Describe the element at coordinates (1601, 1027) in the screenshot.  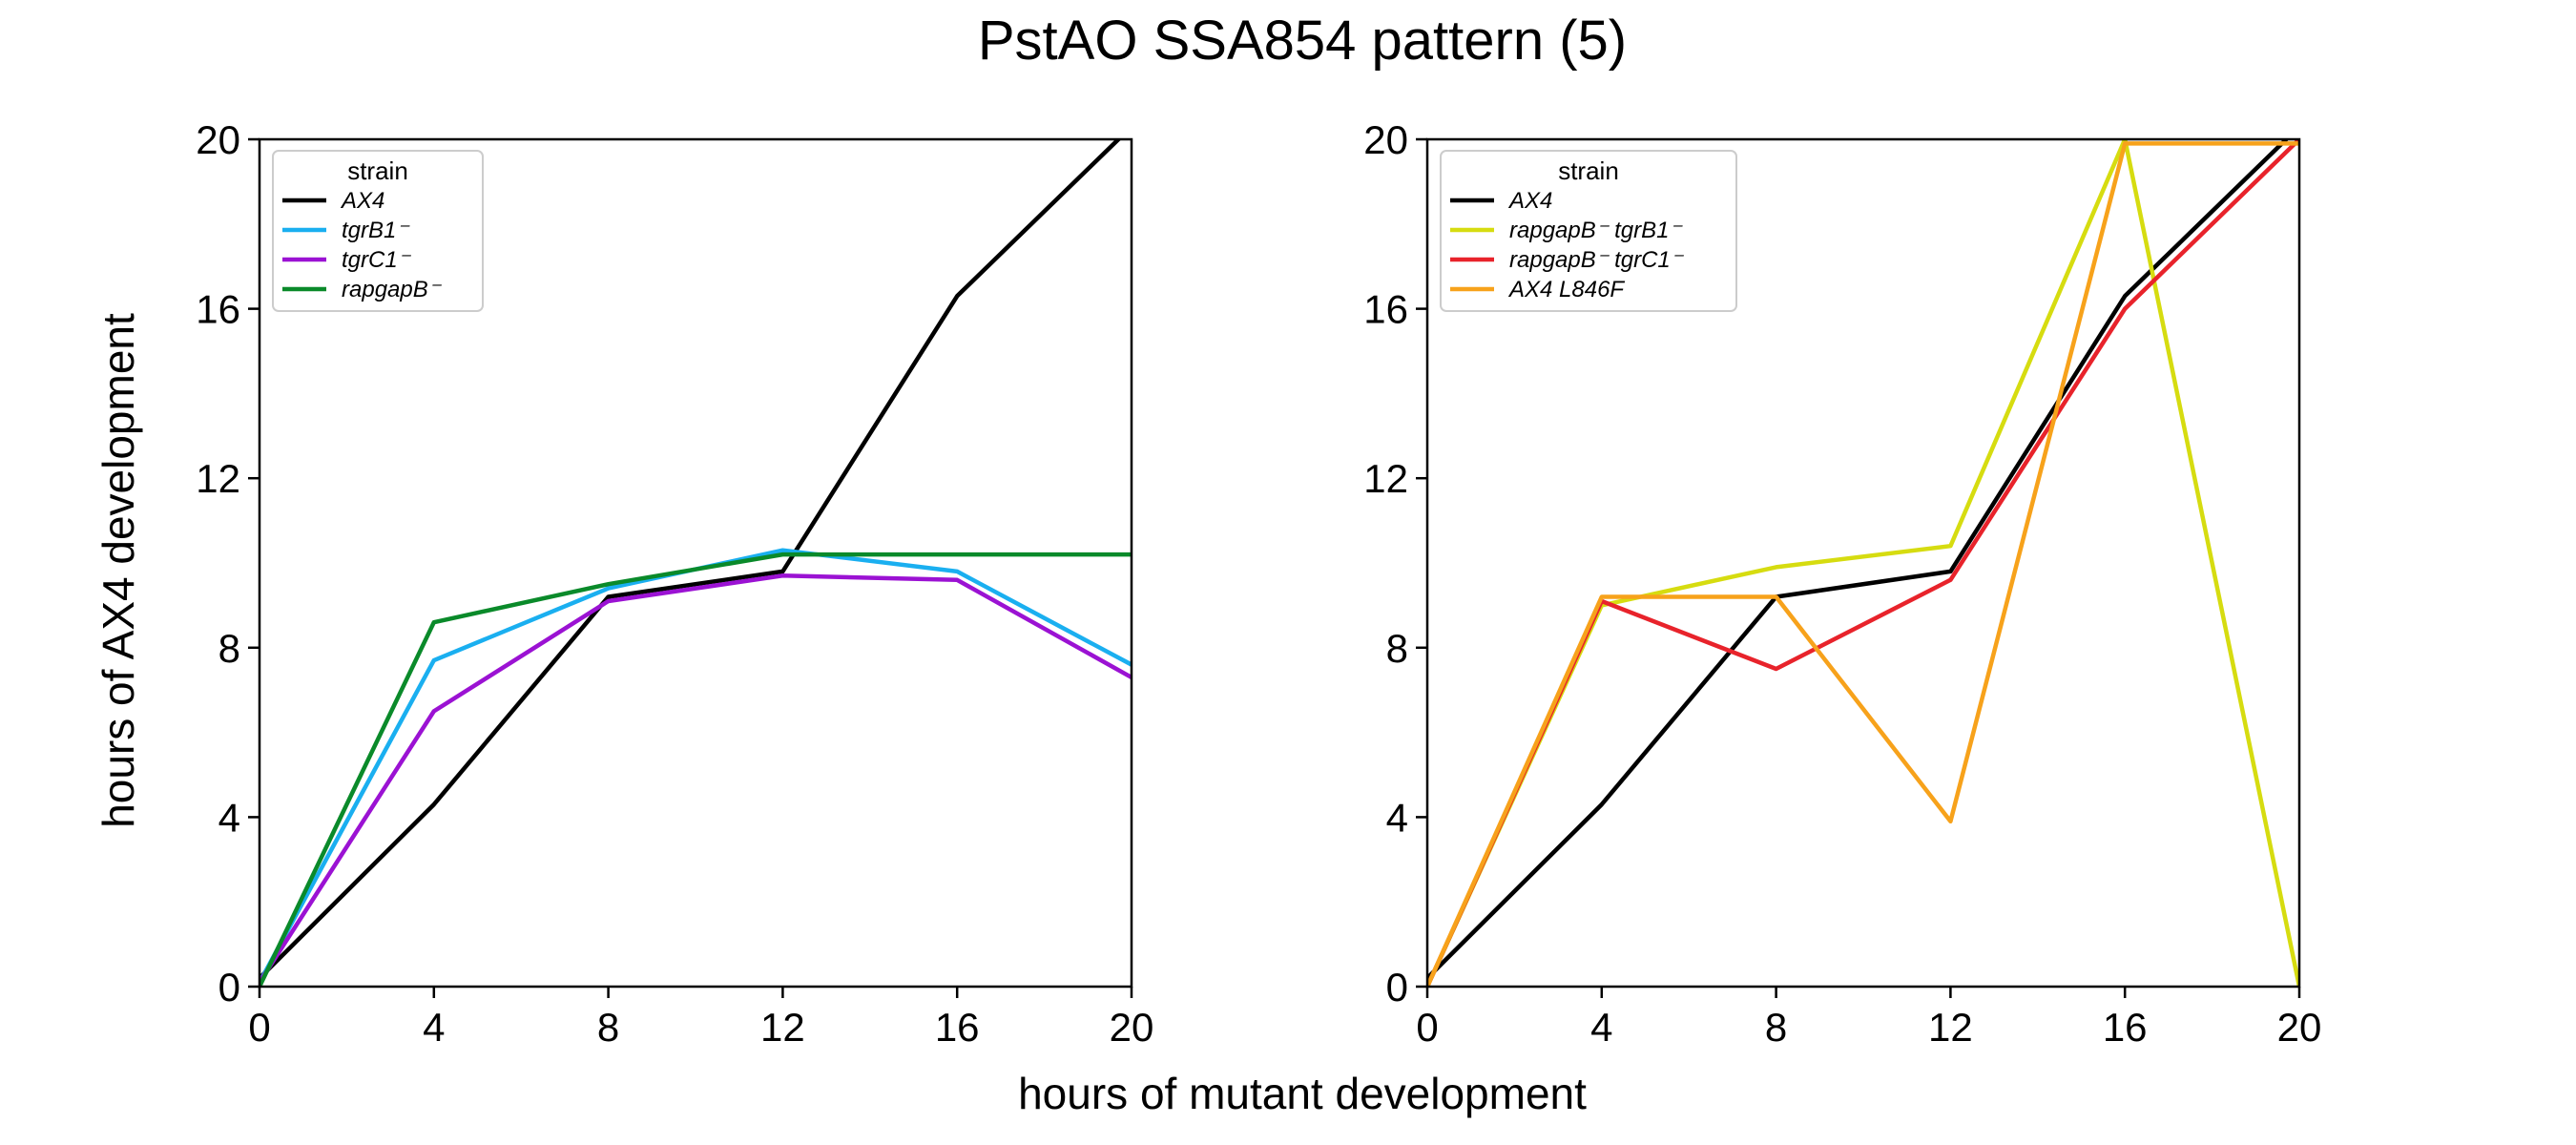
I see `right-x-tick-label: 4` at that location.